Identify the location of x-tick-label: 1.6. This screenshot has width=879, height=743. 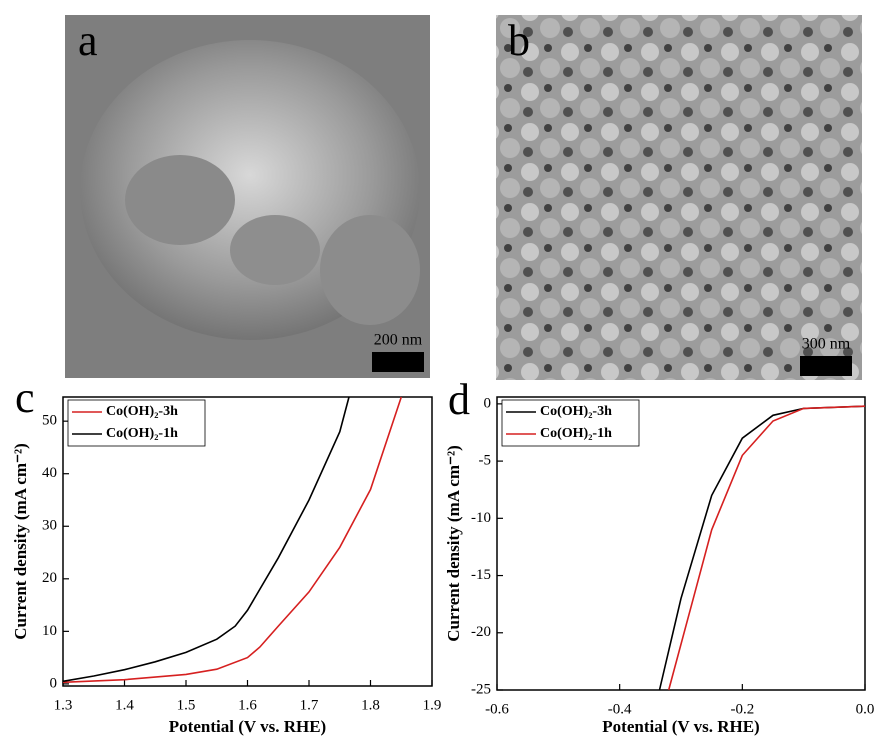
(247, 705).